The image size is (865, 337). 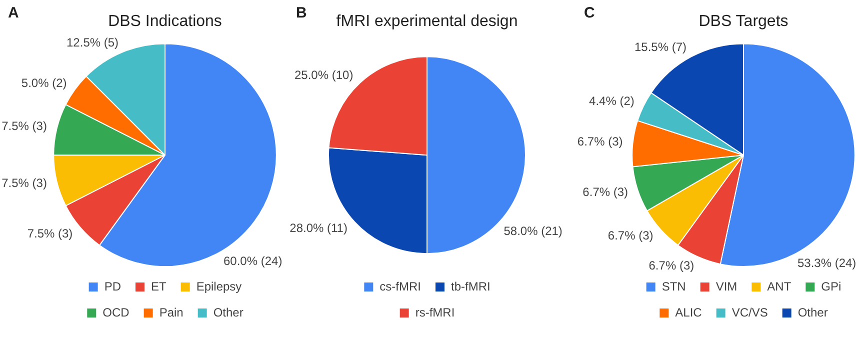 What do you see at coordinates (674, 286) in the screenshot?
I see `legend-label: STN` at bounding box center [674, 286].